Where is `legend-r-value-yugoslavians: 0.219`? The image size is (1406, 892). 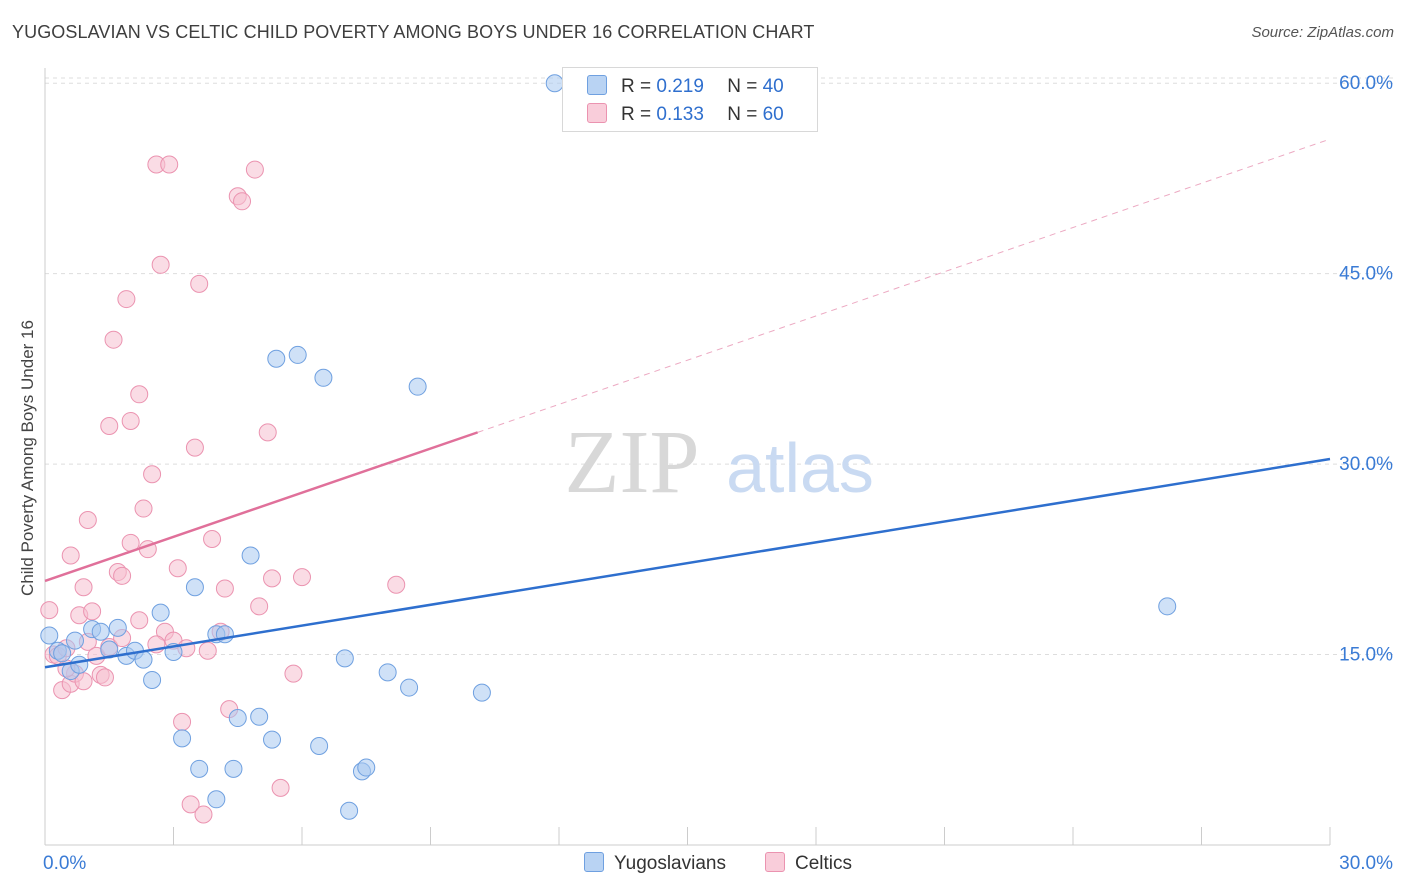
legend-r-value-yugoslavians: 0.219 is located at coordinates (680, 86).